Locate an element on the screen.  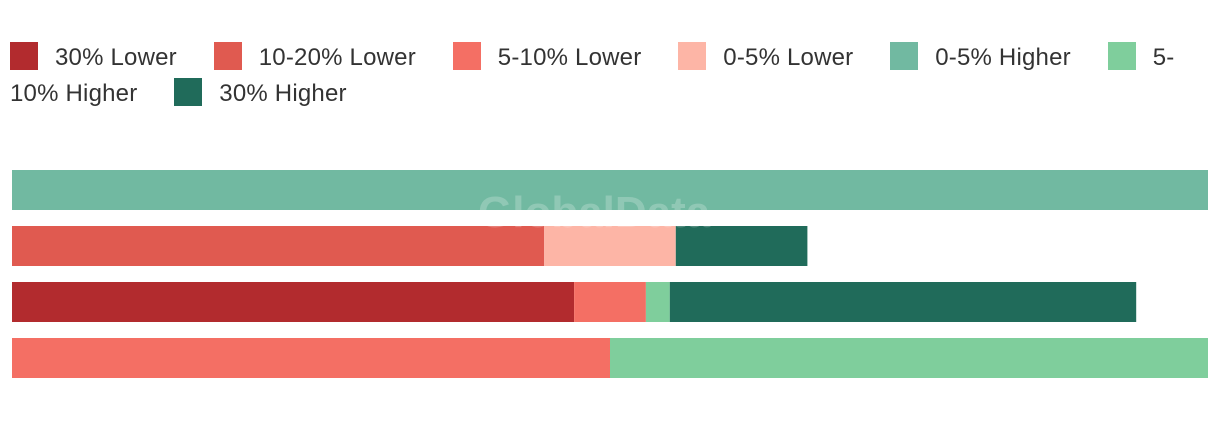
bar-segment-3-30-lower is located at coordinates (293, 302).